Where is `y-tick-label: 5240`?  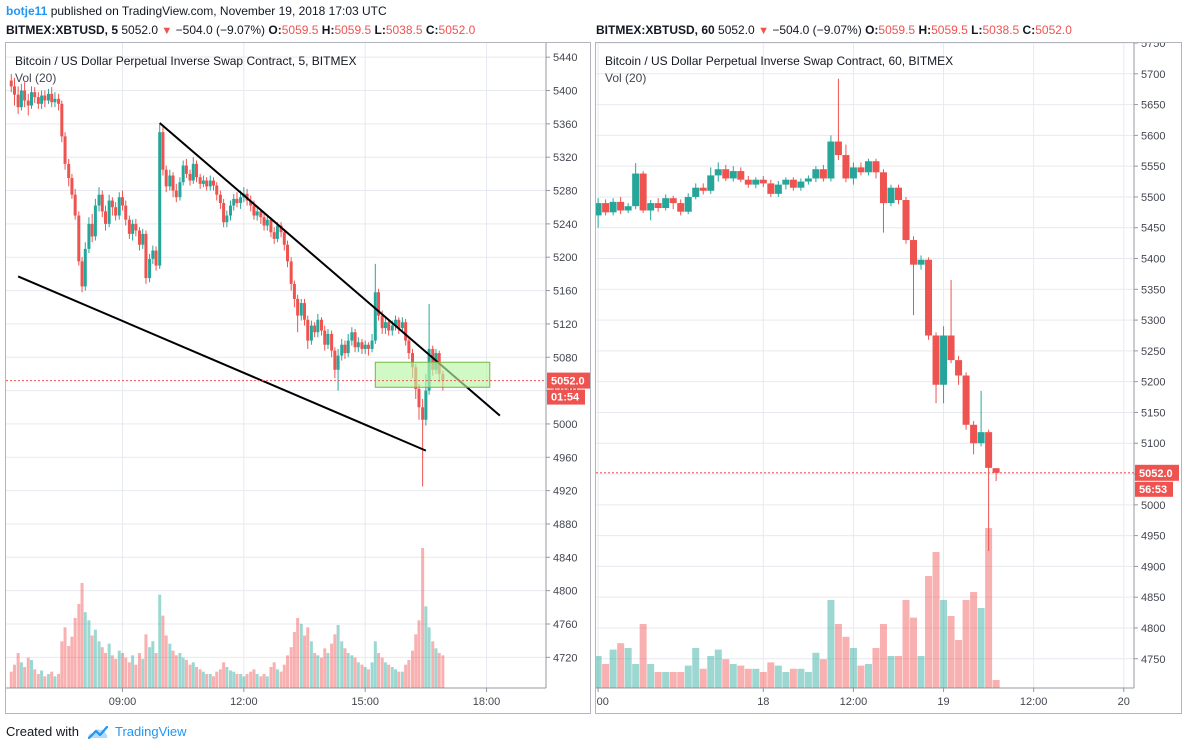 y-tick-label: 5240 is located at coordinates (565, 225).